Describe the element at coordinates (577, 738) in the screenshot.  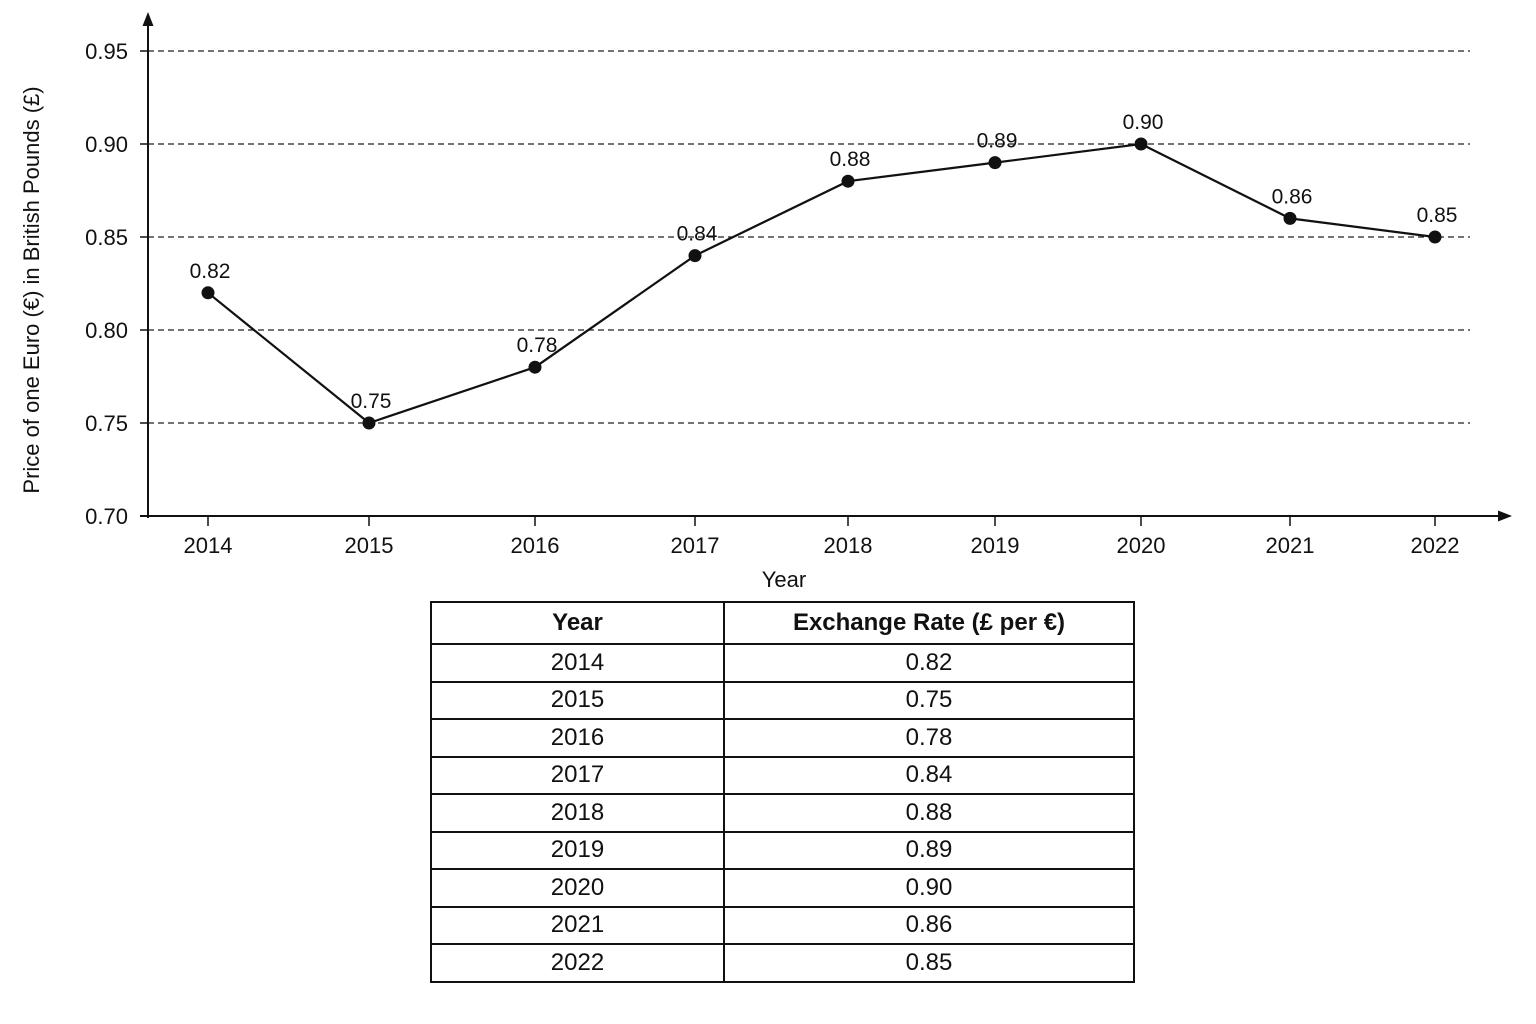
I see `cell-year: 2016` at that location.